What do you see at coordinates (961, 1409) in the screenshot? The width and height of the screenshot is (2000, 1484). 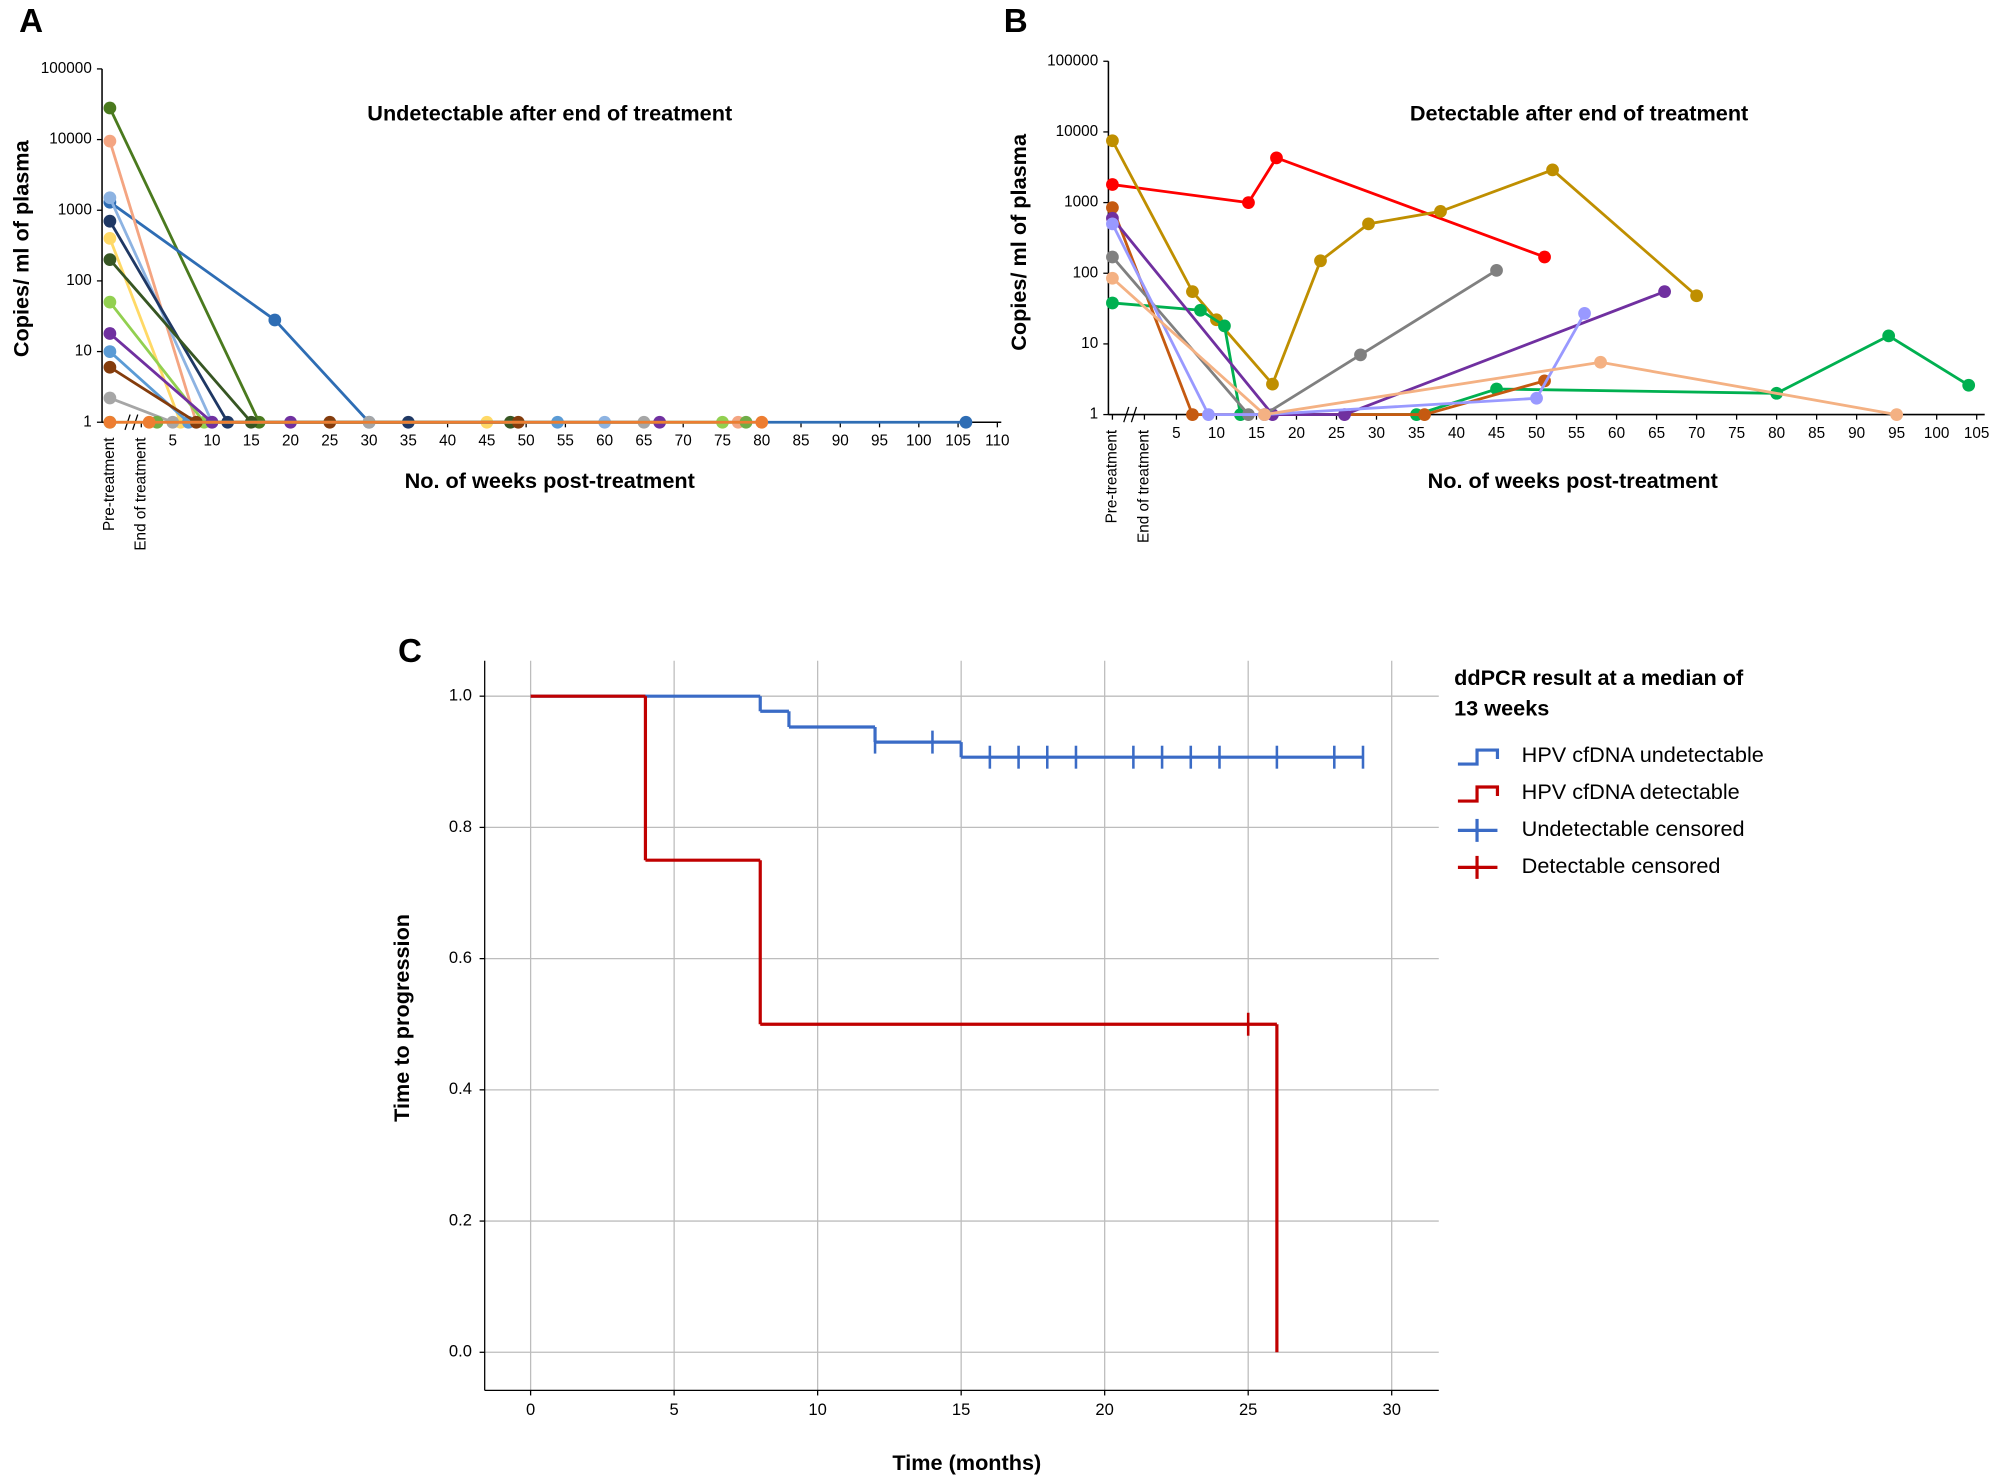 I see `x-tick-label: 15` at bounding box center [961, 1409].